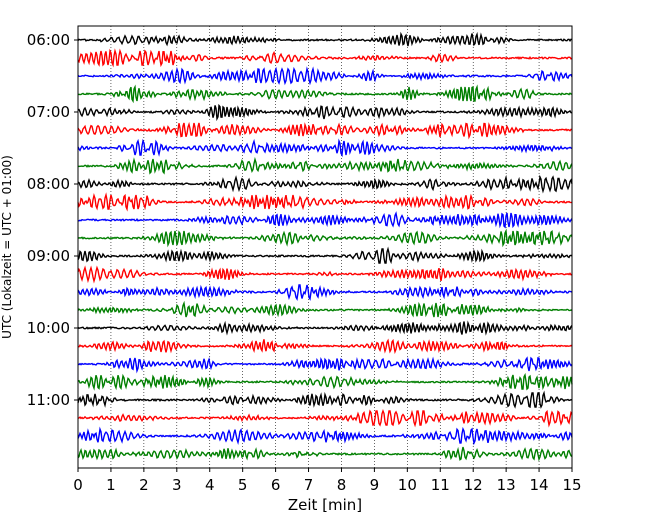 The width and height of the screenshot is (650, 520). What do you see at coordinates (78, 485) in the screenshot?
I see `x-tick-label: 0` at bounding box center [78, 485].